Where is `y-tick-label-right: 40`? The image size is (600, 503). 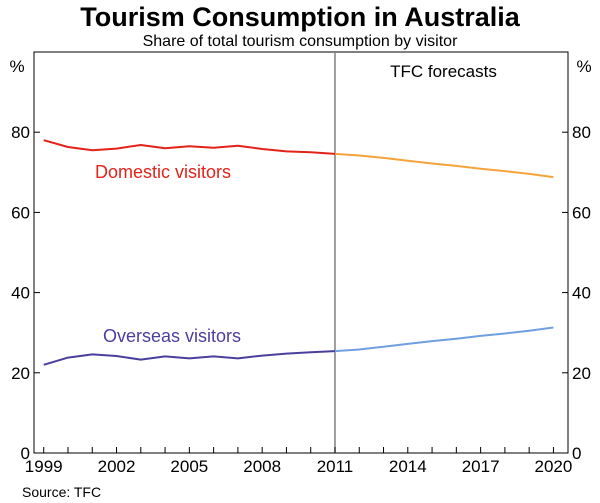 y-tick-label-right: 40 is located at coordinates (581, 293).